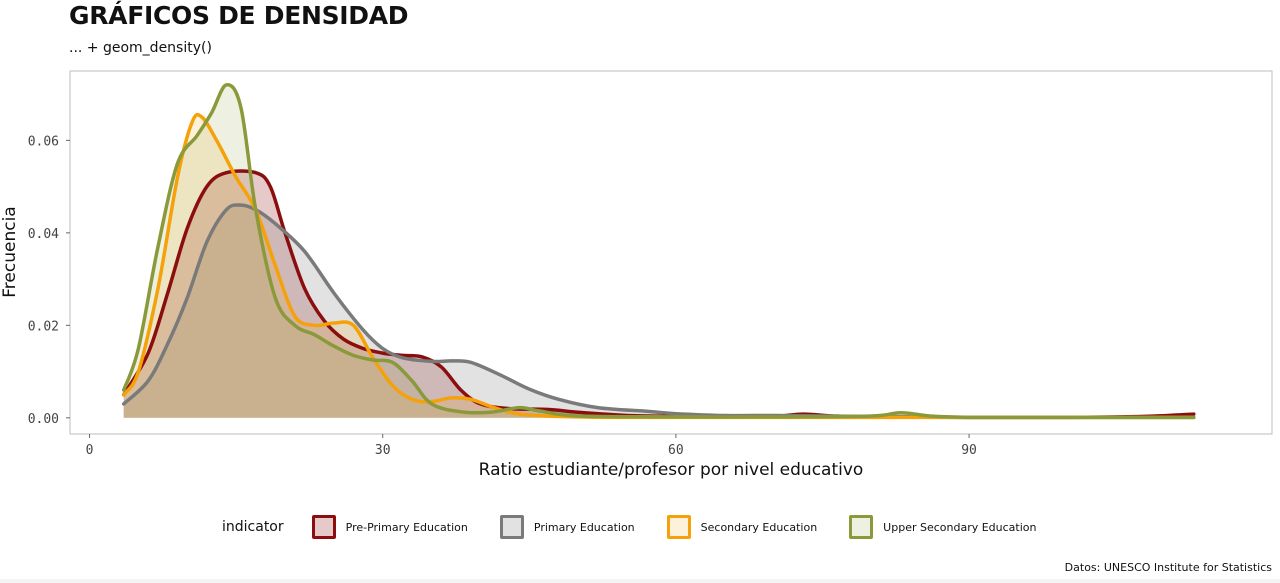 The width and height of the screenshot is (1280, 583). What do you see at coordinates (678, 527) in the screenshot?
I see `legend-key-secondary` at bounding box center [678, 527].